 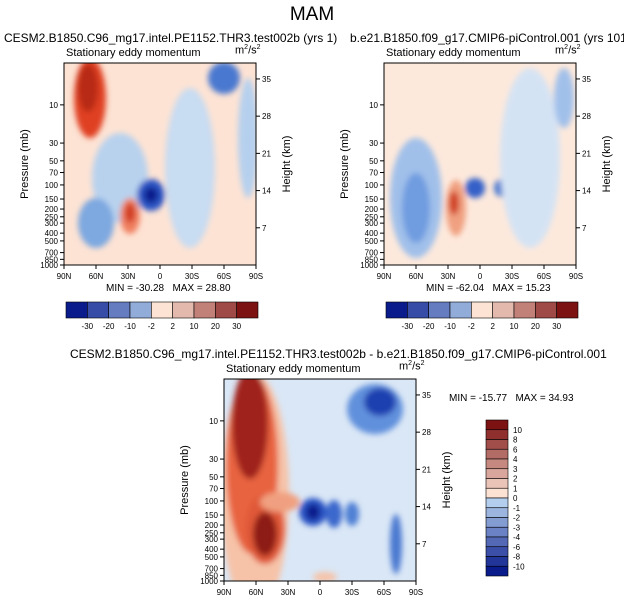 I want to click on panel-2-ytick-right-label: 28, so click(x=586, y=116).